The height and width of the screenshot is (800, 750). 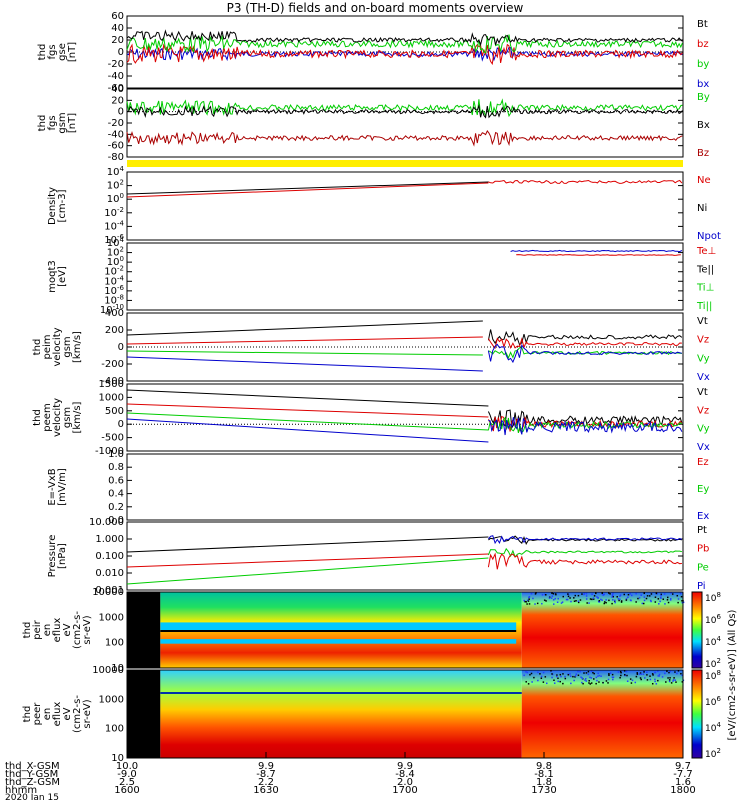 What do you see at coordinates (31, 774) in the screenshot?
I see `x-row-name: thd_Y-GSM` at bounding box center [31, 774].